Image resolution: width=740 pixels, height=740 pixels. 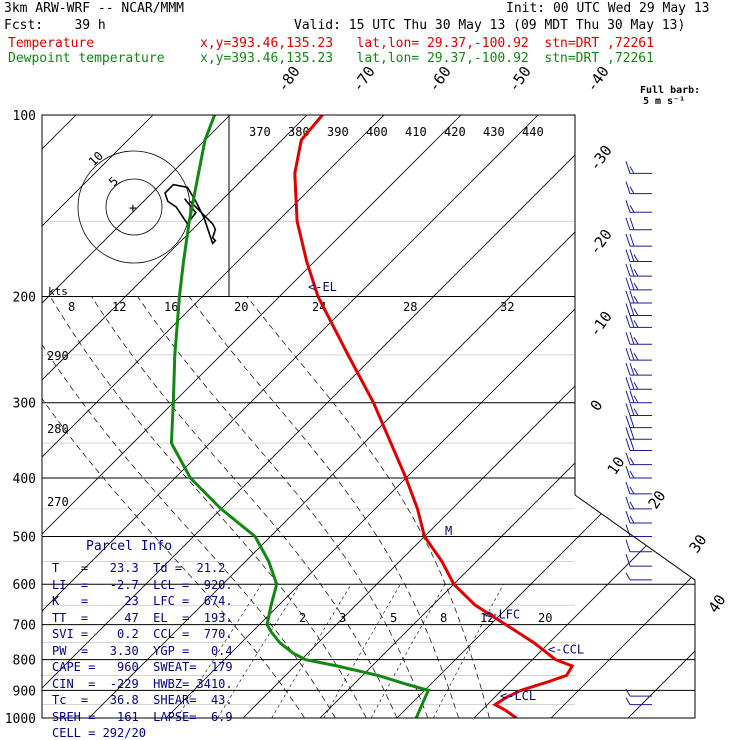 I want to click on pressure-label-200: 200, so click(x=24, y=298).